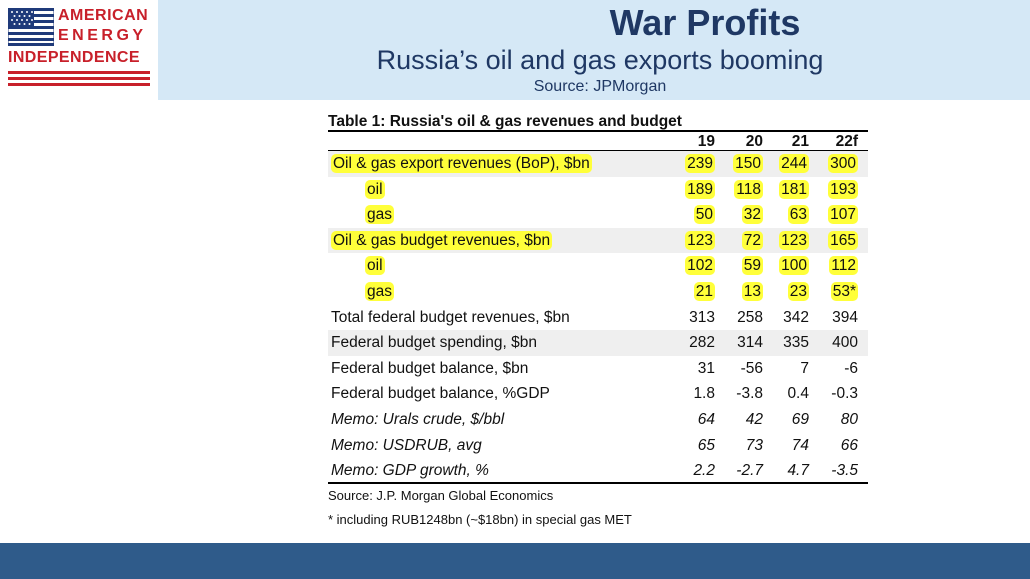 Image resolution: width=1030 pixels, height=579 pixels. What do you see at coordinates (598, 141) in the screenshot?
I see `table-header-row: 19 20 21 22f` at bounding box center [598, 141].